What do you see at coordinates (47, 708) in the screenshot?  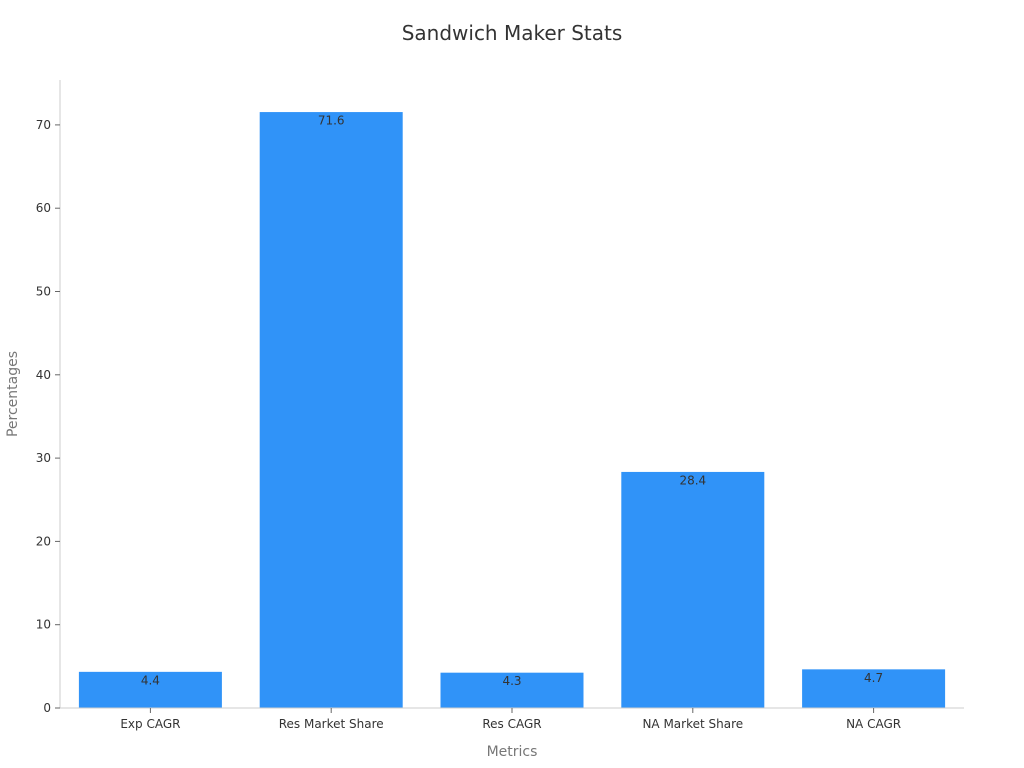 I see `y-tick-label: 0` at bounding box center [47, 708].